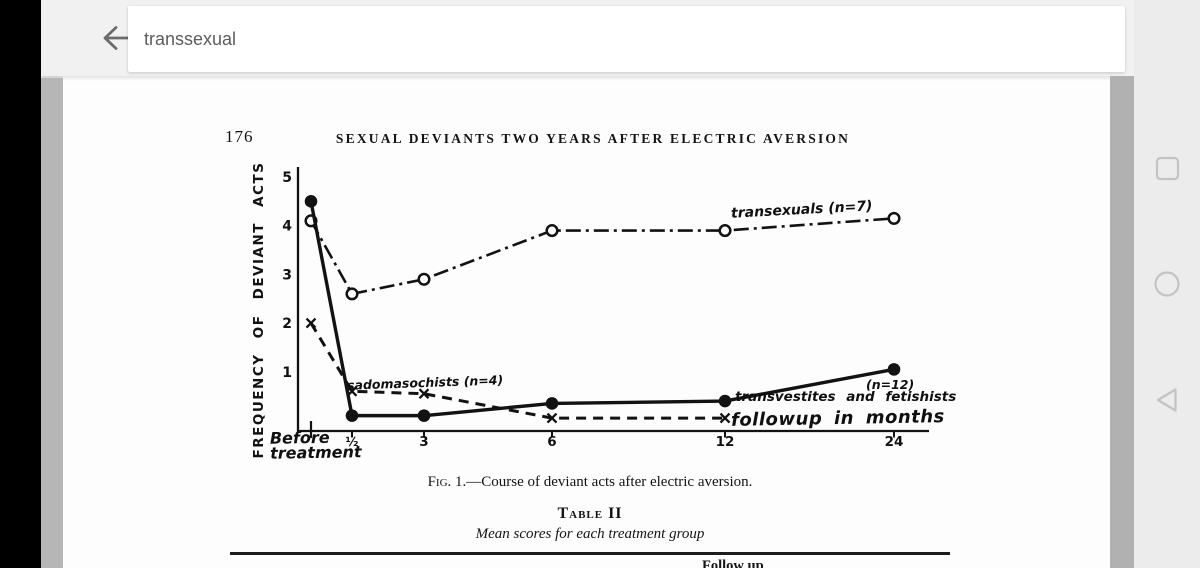 This screenshot has width=1200, height=568. What do you see at coordinates (20, 284) in the screenshot?
I see `letterbox-strip` at bounding box center [20, 284].